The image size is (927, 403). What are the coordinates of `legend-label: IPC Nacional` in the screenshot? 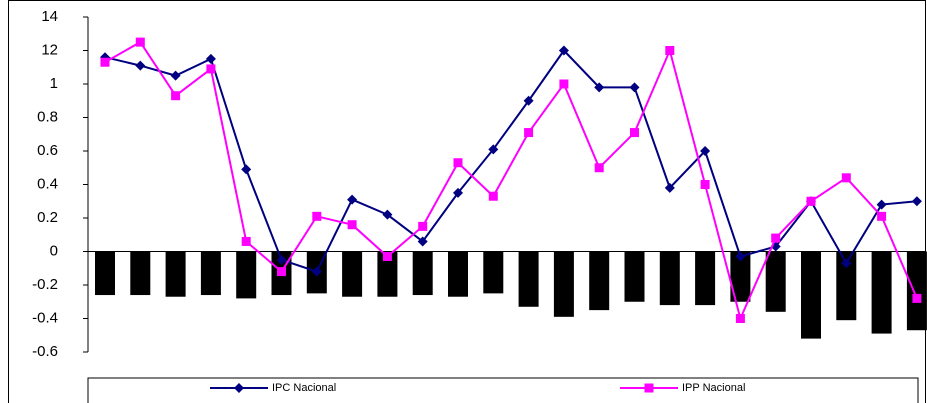 It's located at (304, 388).